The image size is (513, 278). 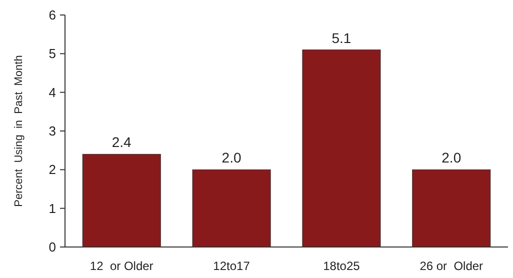 What do you see at coordinates (52, 170) in the screenshot?
I see `y-tick-label: 2` at bounding box center [52, 170].